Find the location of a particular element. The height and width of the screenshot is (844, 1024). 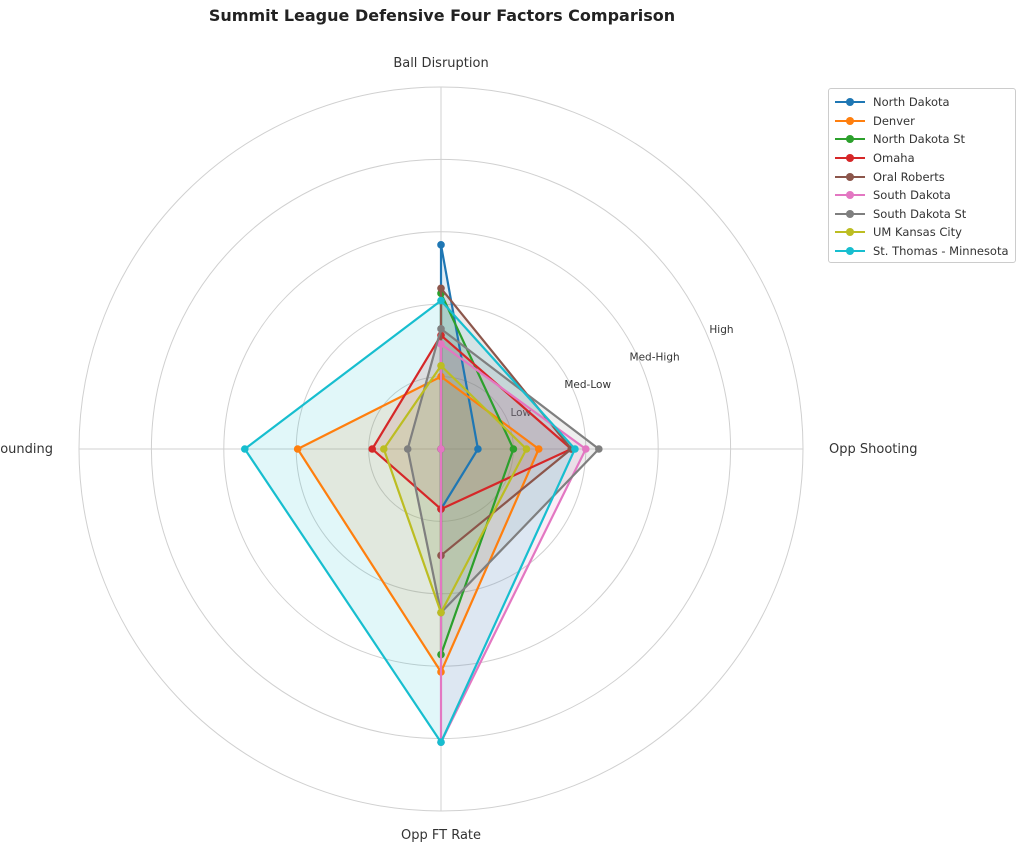

legend-item: St. Thomas - Minnesota is located at coordinates (922, 251).